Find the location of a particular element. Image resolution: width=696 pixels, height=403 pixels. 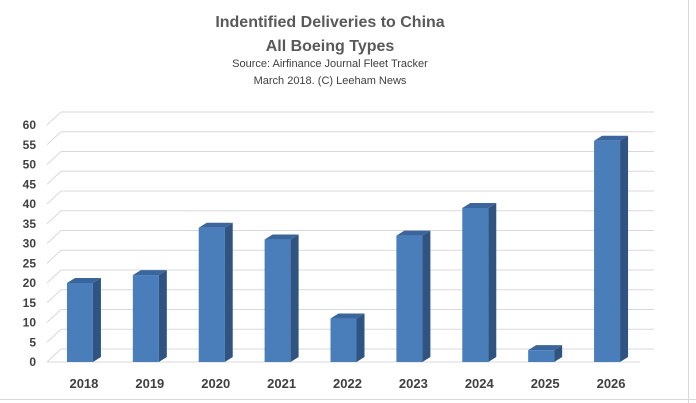

x-tick-label: 2021 is located at coordinates (281, 383).